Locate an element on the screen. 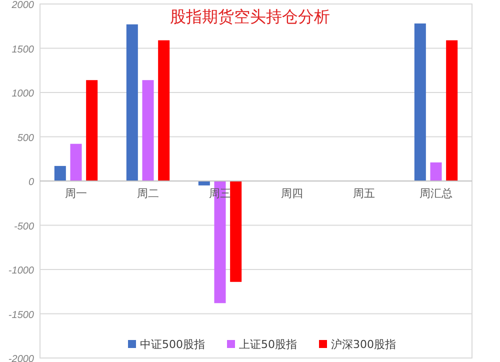 Image resolution: width=500 pixels, height=362 pixels. x-tick-label: 周二 is located at coordinates (148, 193).